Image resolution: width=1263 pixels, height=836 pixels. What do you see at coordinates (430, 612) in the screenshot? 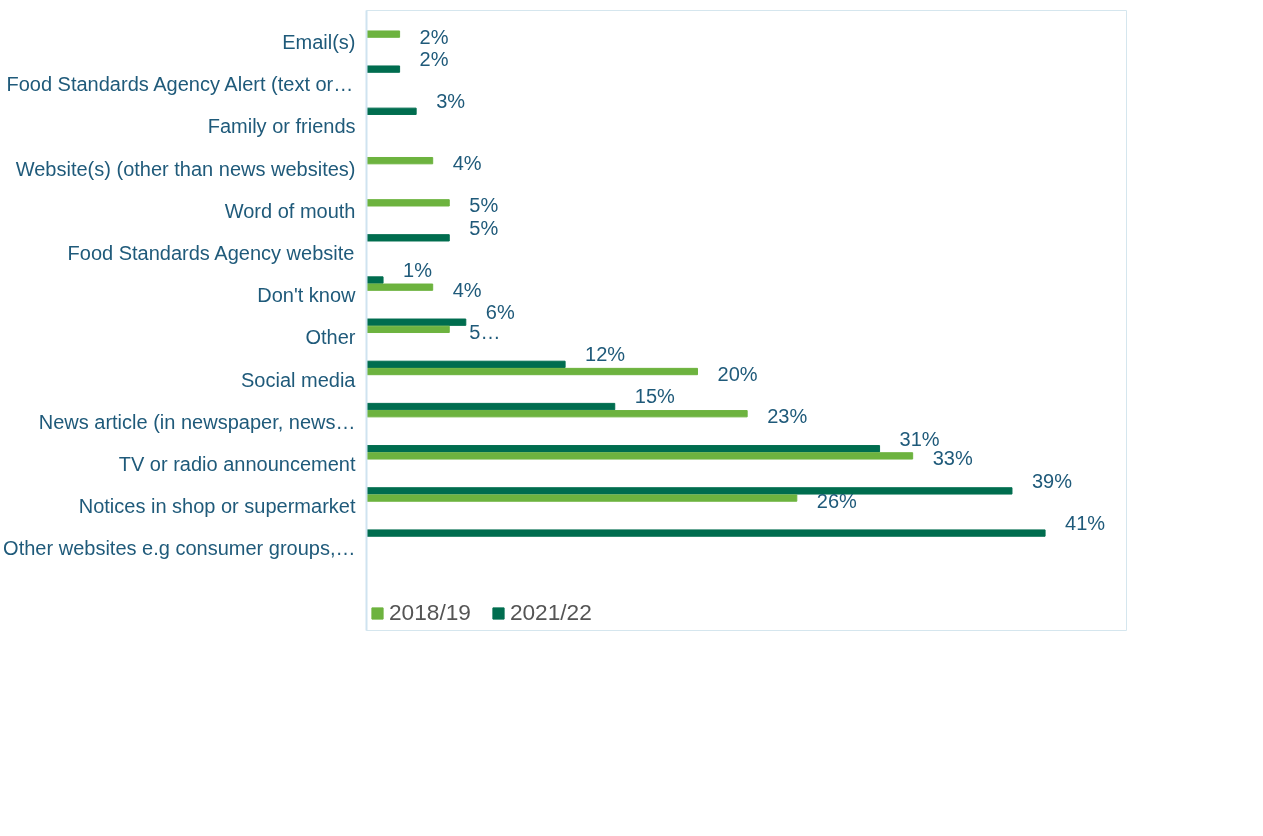
I see `legend-label: 2018/19` at bounding box center [430, 612].